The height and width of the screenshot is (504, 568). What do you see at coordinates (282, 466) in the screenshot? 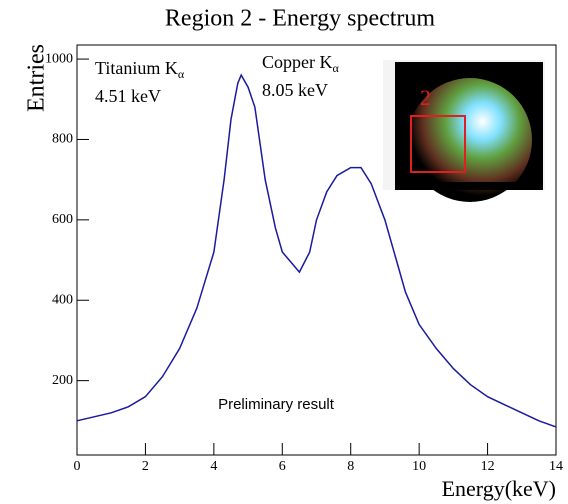
I see `x-tick-label: 6` at bounding box center [282, 466].